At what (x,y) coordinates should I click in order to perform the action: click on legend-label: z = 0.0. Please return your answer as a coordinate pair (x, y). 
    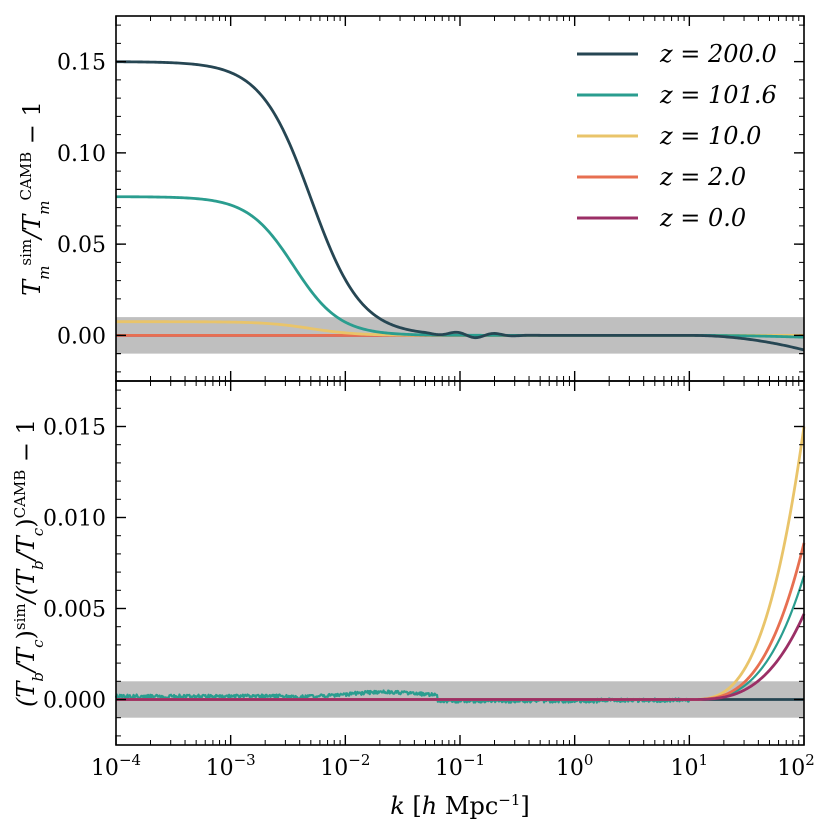
    Looking at the image, I should click on (702, 218).